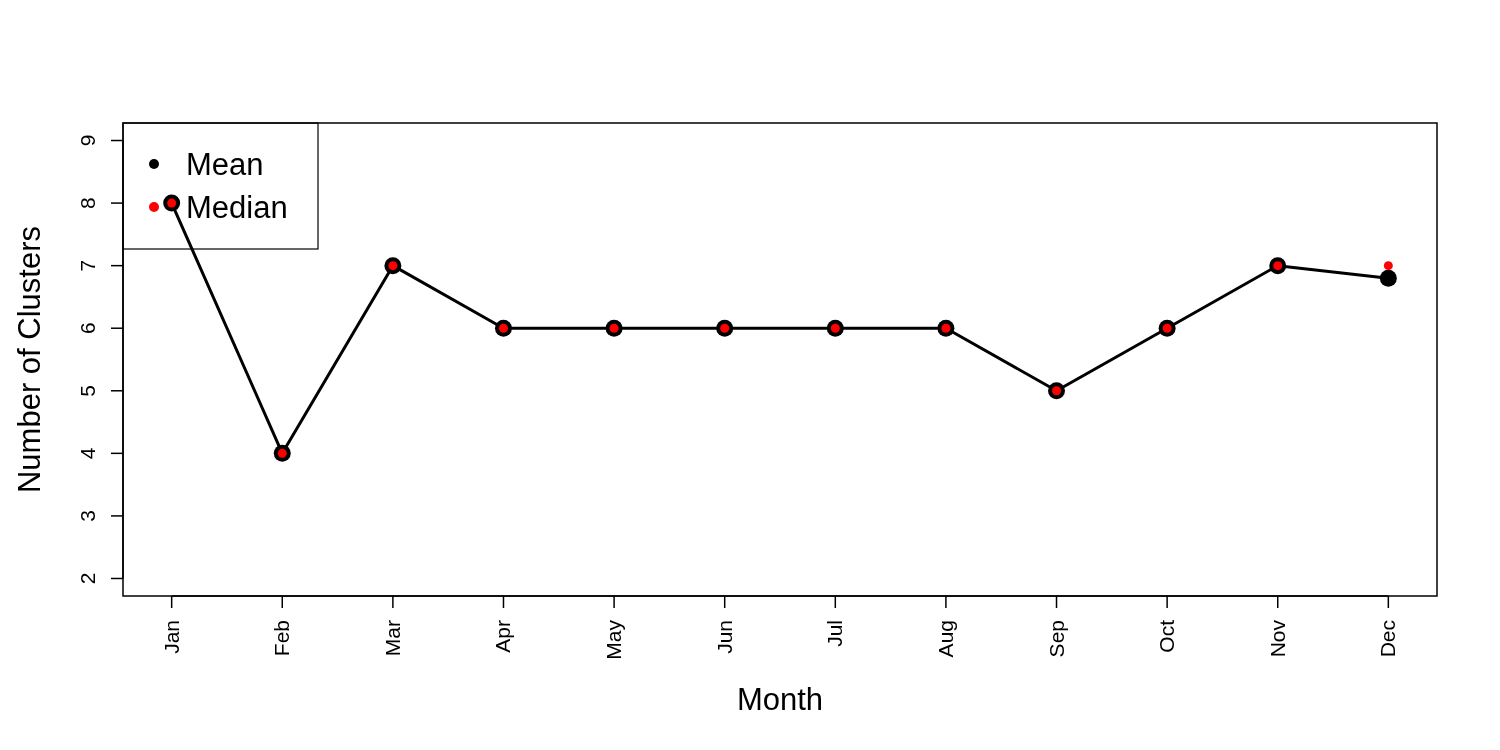 This screenshot has height=750, width=1500. Describe the element at coordinates (614, 639) in the screenshot. I see `x-tick-label: May` at that location.